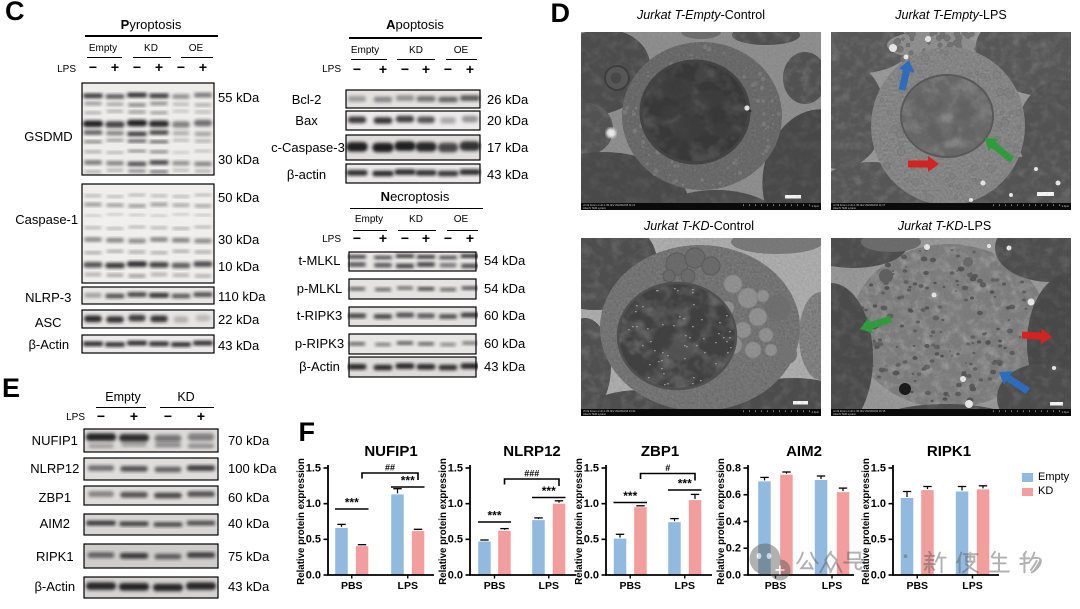  Describe the element at coordinates (660, 451) in the screenshot. I see `svg-text: ZBP1` at that location.